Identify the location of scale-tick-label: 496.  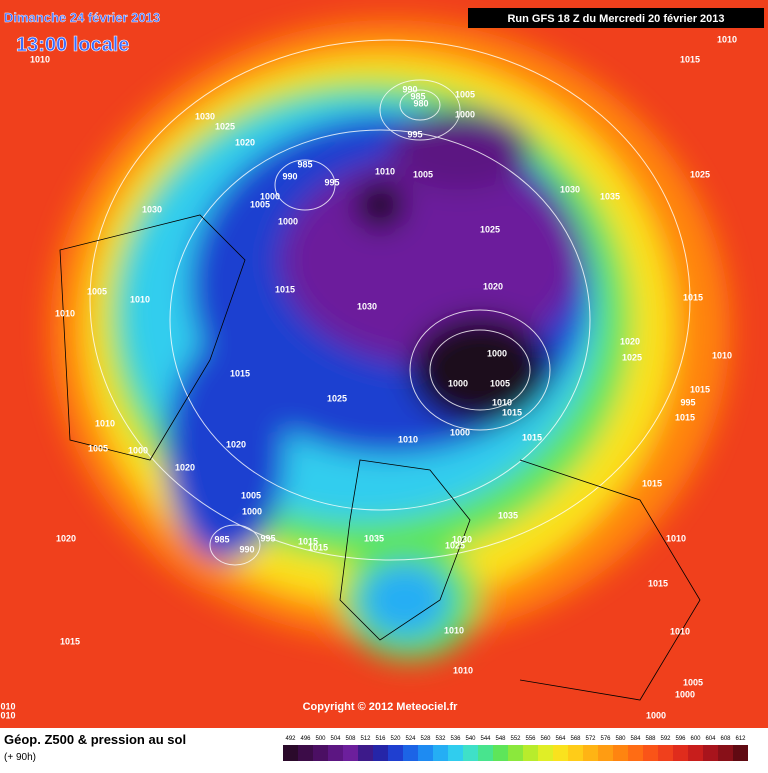
(305, 739).